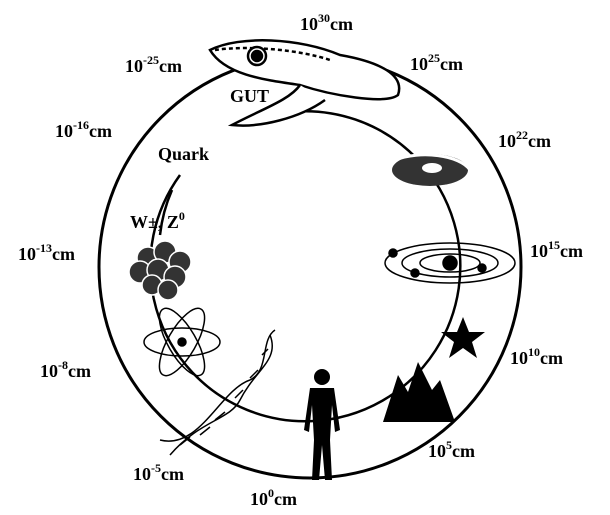  What do you see at coordinates (554, 245) in the screenshot?
I see `scale-exponent: 15` at bounding box center [554, 245].